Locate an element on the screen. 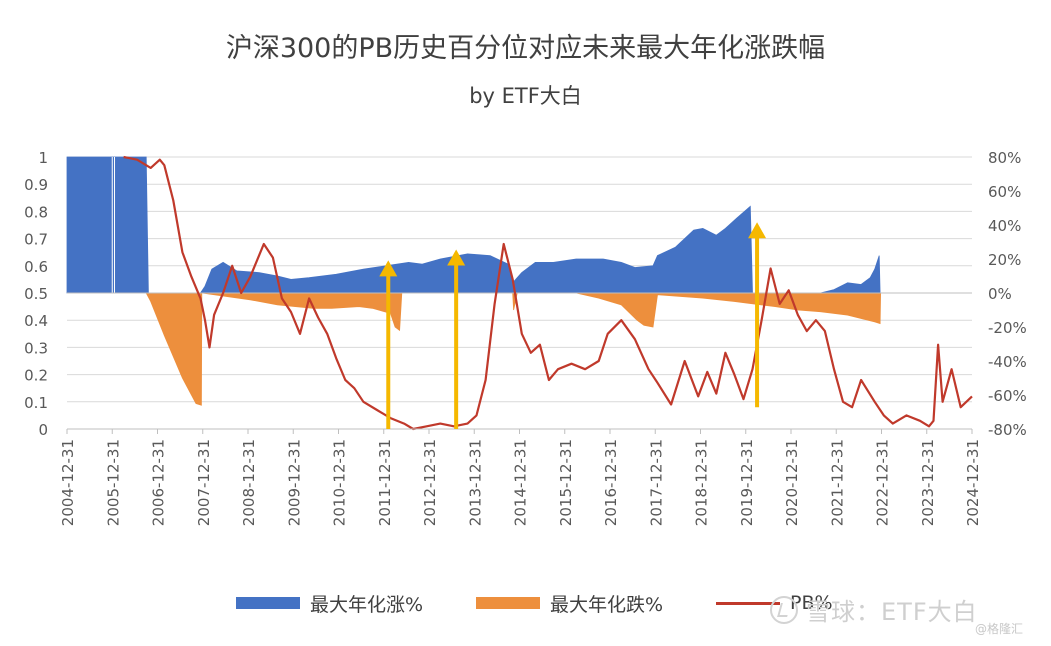  legend-item-fall: 最大年化跌% is located at coordinates (569, 603).